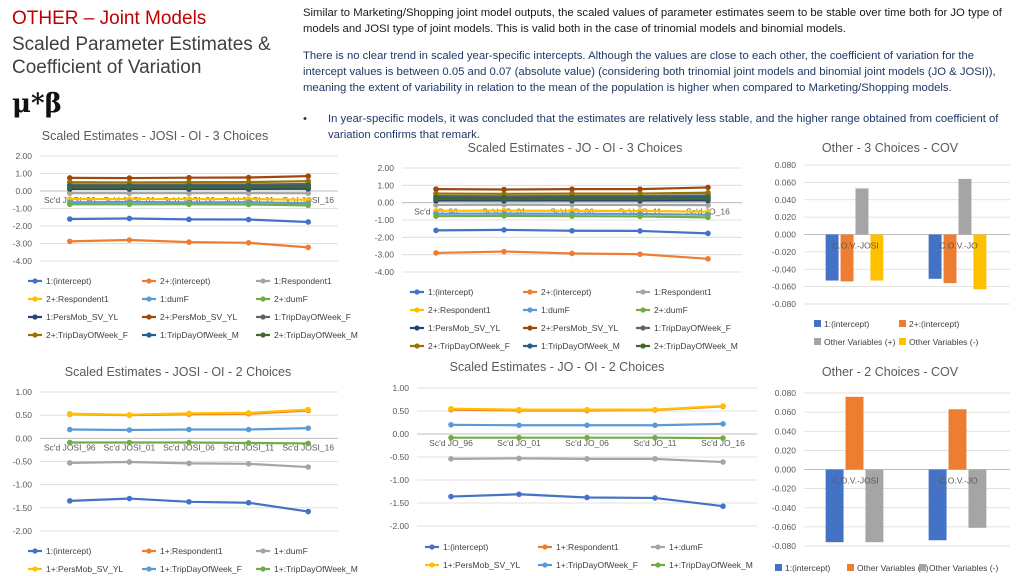 The height and width of the screenshot is (576, 1024). Describe the element at coordinates (784, 546) in the screenshot. I see `y-tick-label: -0.080` at that location.